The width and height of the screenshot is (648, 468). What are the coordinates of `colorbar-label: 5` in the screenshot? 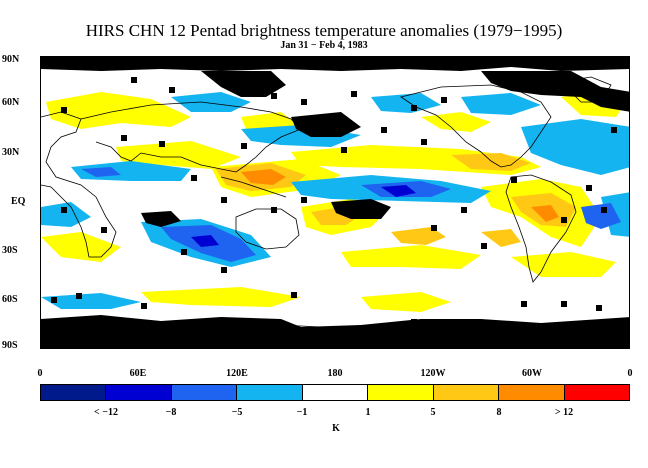 It's located at (433, 412).